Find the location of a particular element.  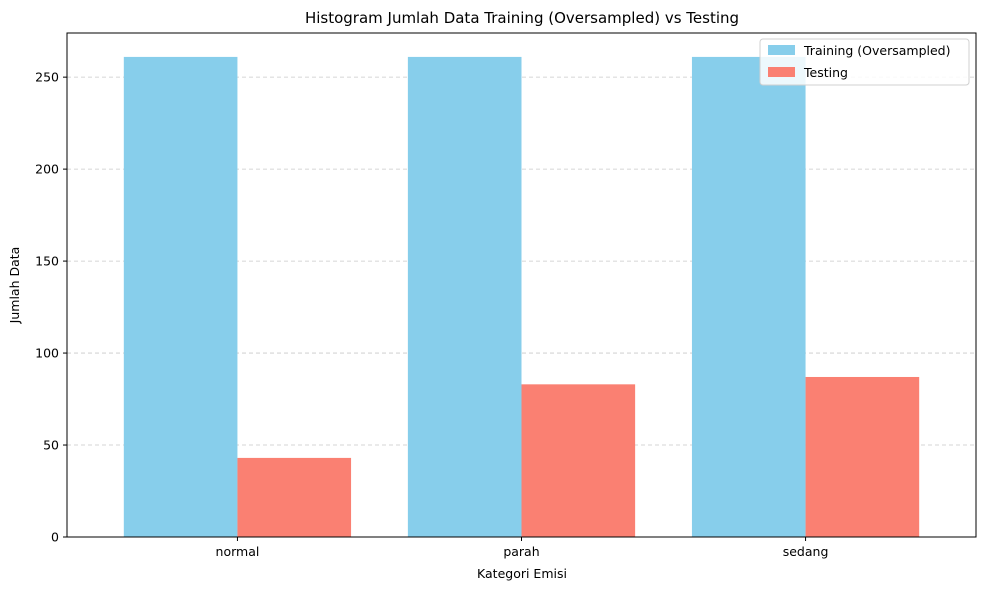

legend-label-testing: Testing is located at coordinates (825, 72).